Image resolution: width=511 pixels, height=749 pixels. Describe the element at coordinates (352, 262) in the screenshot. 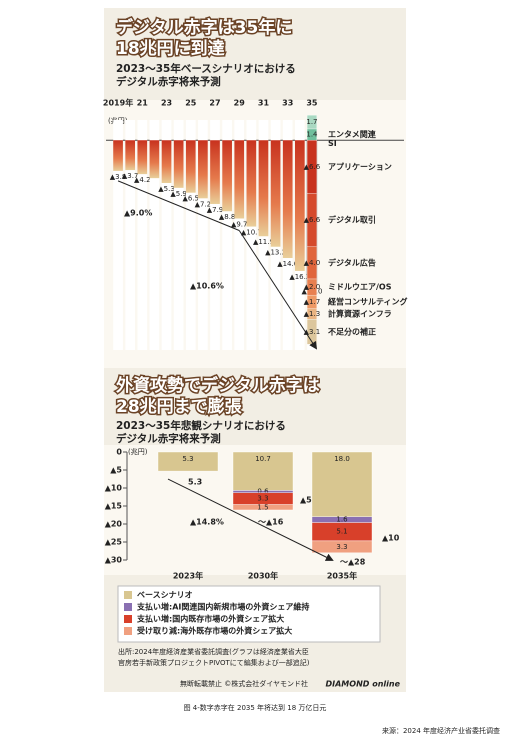

I see `segment-name: デジタル広告` at that location.